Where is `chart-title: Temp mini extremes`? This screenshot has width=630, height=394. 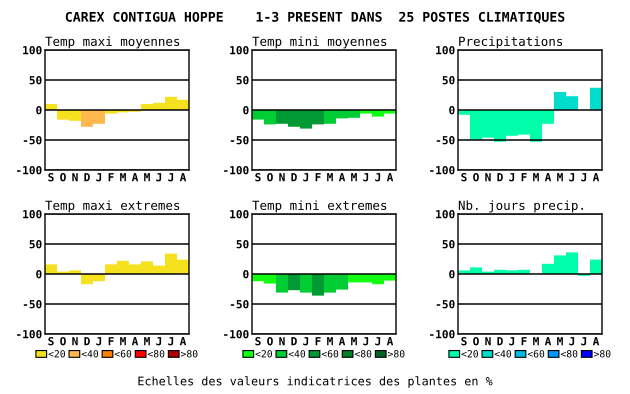 chart-title: Temp mini extremes is located at coordinates (319, 206).